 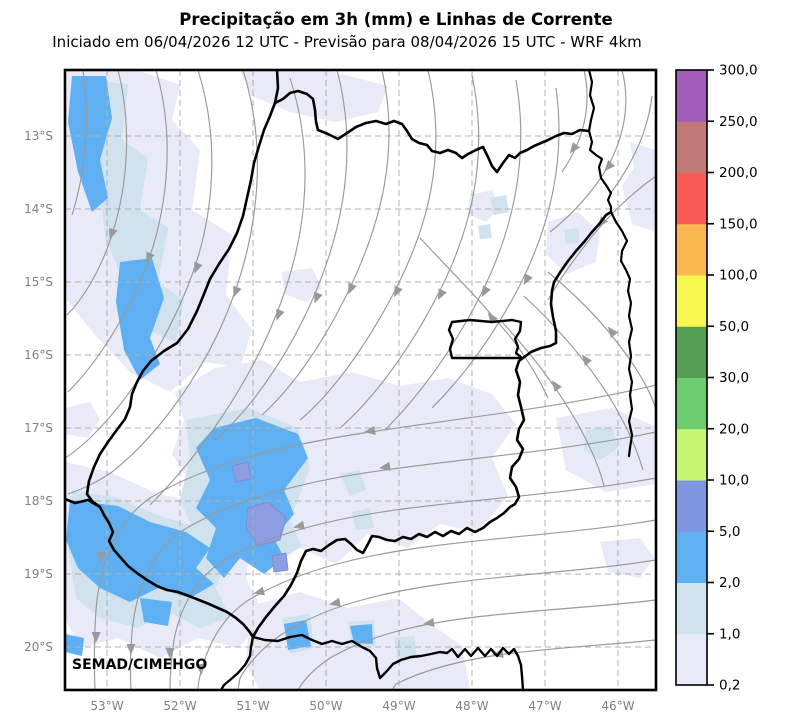 What do you see at coordinates (734, 429) in the screenshot?
I see `colorbar-tick-label: 20,0` at bounding box center [734, 429].